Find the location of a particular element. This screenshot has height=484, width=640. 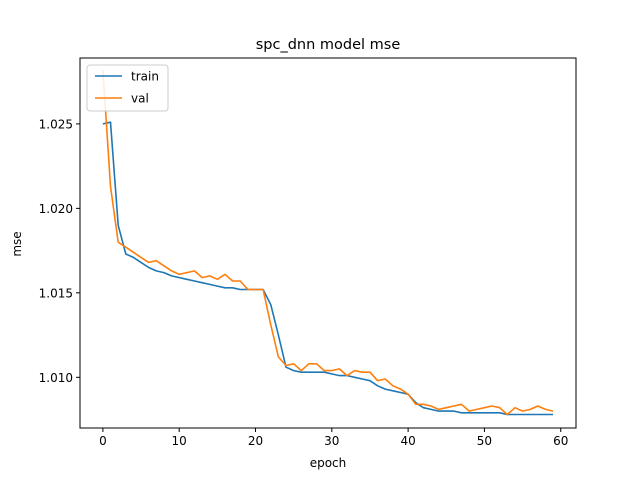

x-tick-label: 60 is located at coordinates (560, 441).